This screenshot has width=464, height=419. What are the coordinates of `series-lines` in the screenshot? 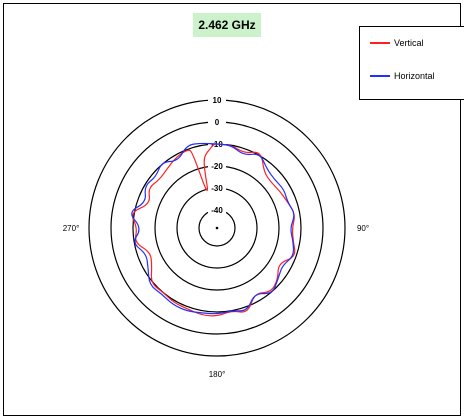 It's located at (213, 229).